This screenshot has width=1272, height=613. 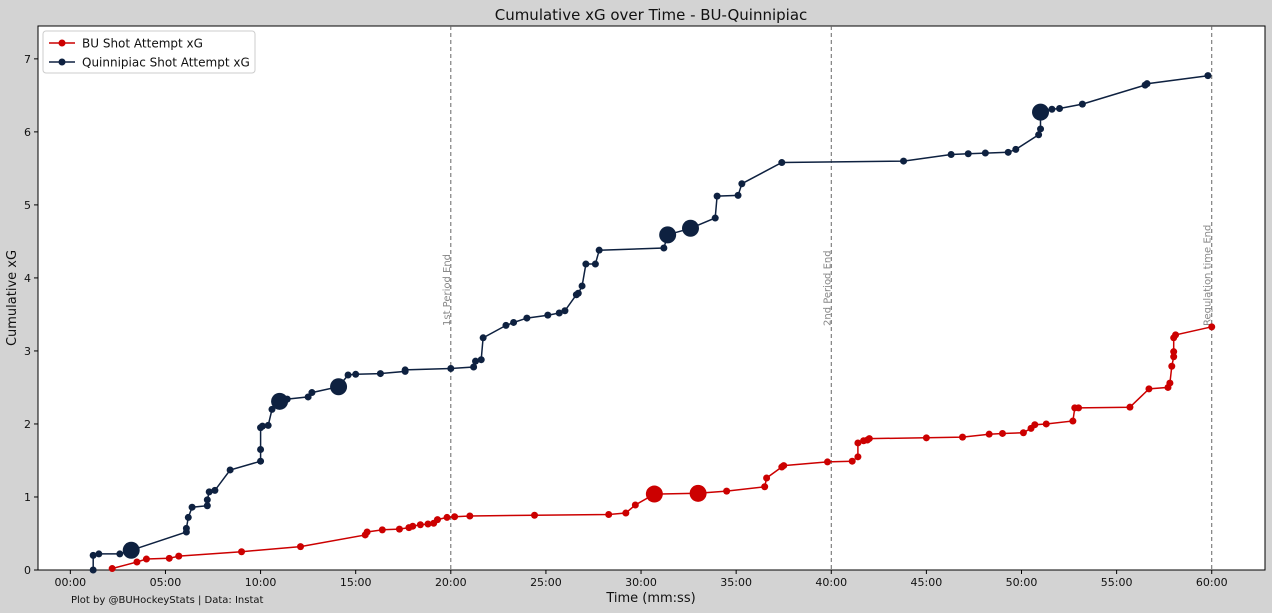 I want to click on x-tick-label: 30:00, so click(x=641, y=582).